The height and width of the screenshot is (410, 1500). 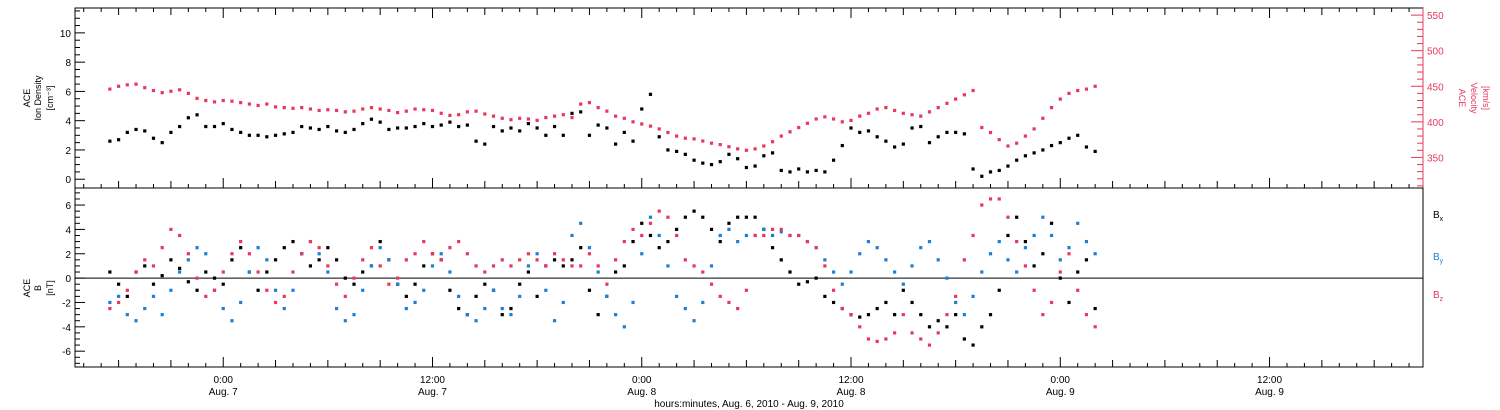 What do you see at coordinates (1435, 123) in the screenshot?
I see `velocity-tick-label: 400` at bounding box center [1435, 123].